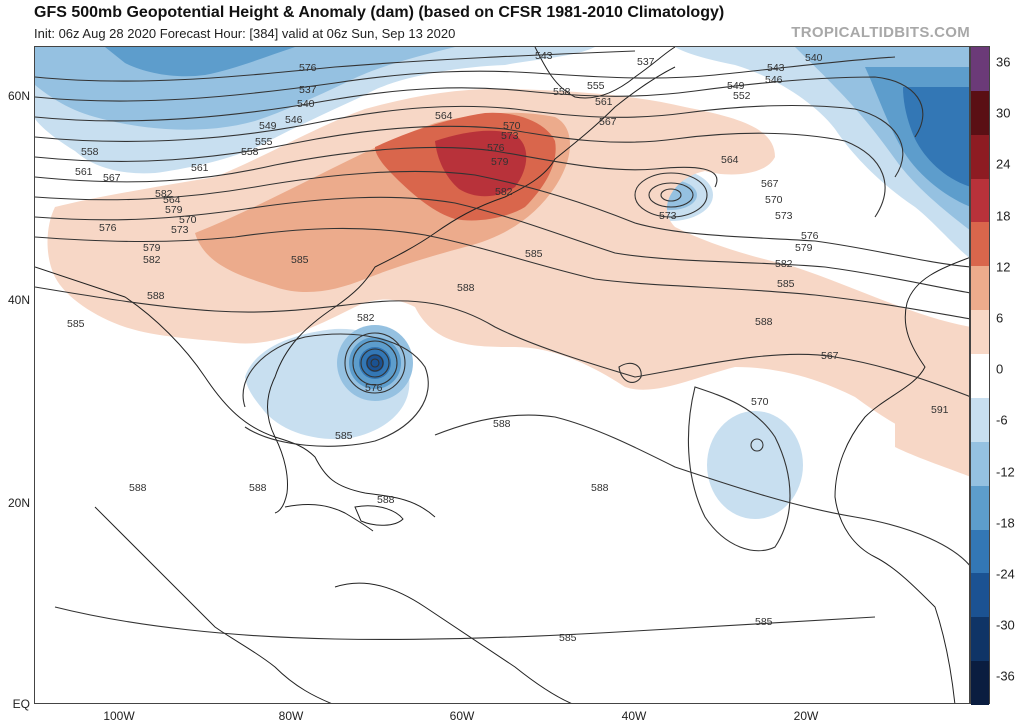 This screenshot has width=1024, height=724. I want to click on source-watermark: TROPICALTIDBITS.COM, so click(880, 32).